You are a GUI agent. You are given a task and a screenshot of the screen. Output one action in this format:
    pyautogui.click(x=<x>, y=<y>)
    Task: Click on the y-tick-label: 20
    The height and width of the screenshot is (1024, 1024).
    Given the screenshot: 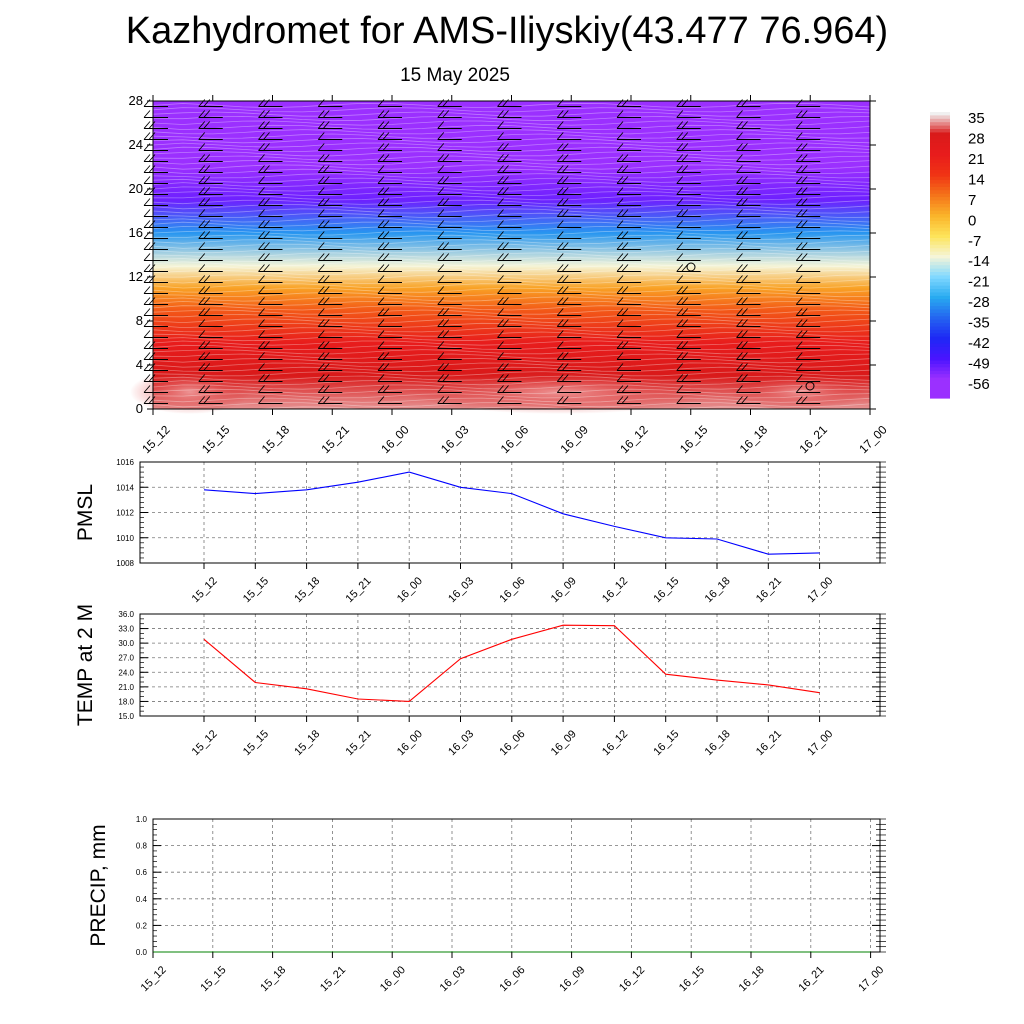 What is the action you would take?
    pyautogui.click(x=136, y=188)
    